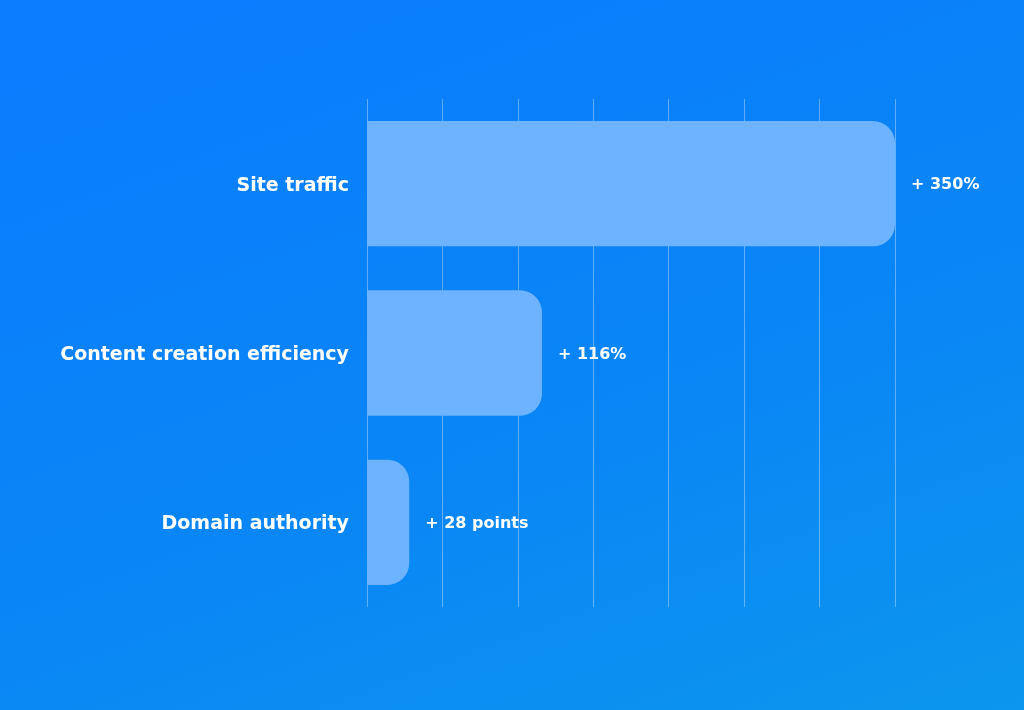  Describe the element at coordinates (205, 353) in the screenshot. I see `y-tick-label: Content creation efficiency` at that location.